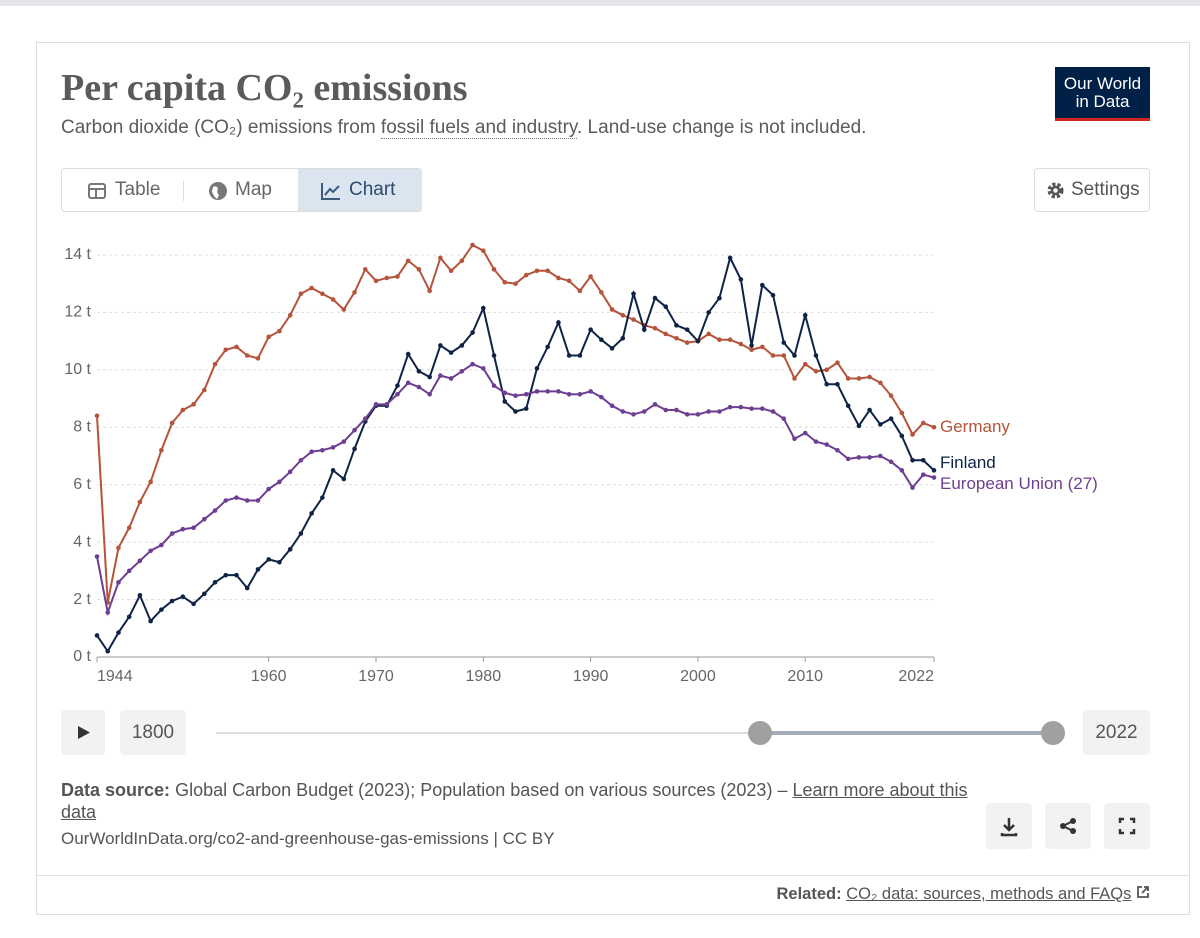 Image resolution: width=1200 pixels, height=938 pixels. I want to click on source-label: Data source:, so click(116, 790).